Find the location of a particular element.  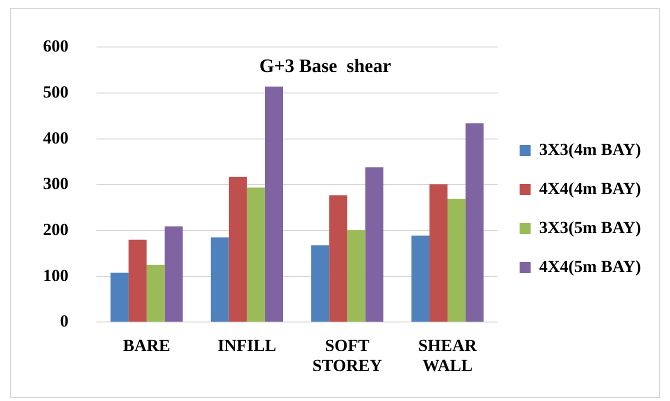

y-tick-label: 100 is located at coordinates (55, 275).